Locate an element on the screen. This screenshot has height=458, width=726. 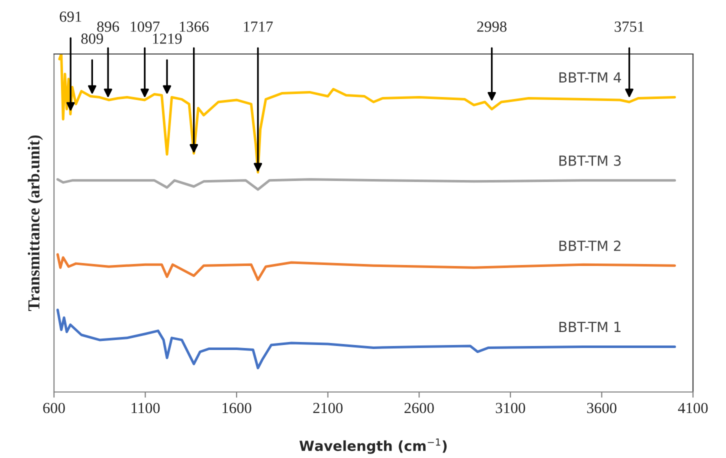
annotation: 1097 is located at coordinates (145, 27).